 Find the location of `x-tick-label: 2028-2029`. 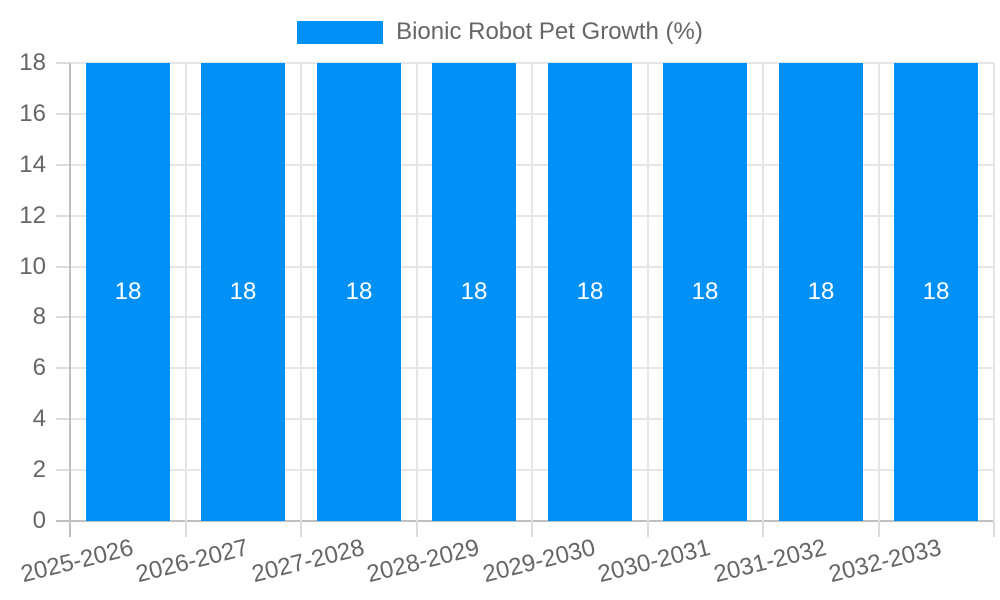

x-tick-label: 2028-2029 is located at coordinates (423, 561).